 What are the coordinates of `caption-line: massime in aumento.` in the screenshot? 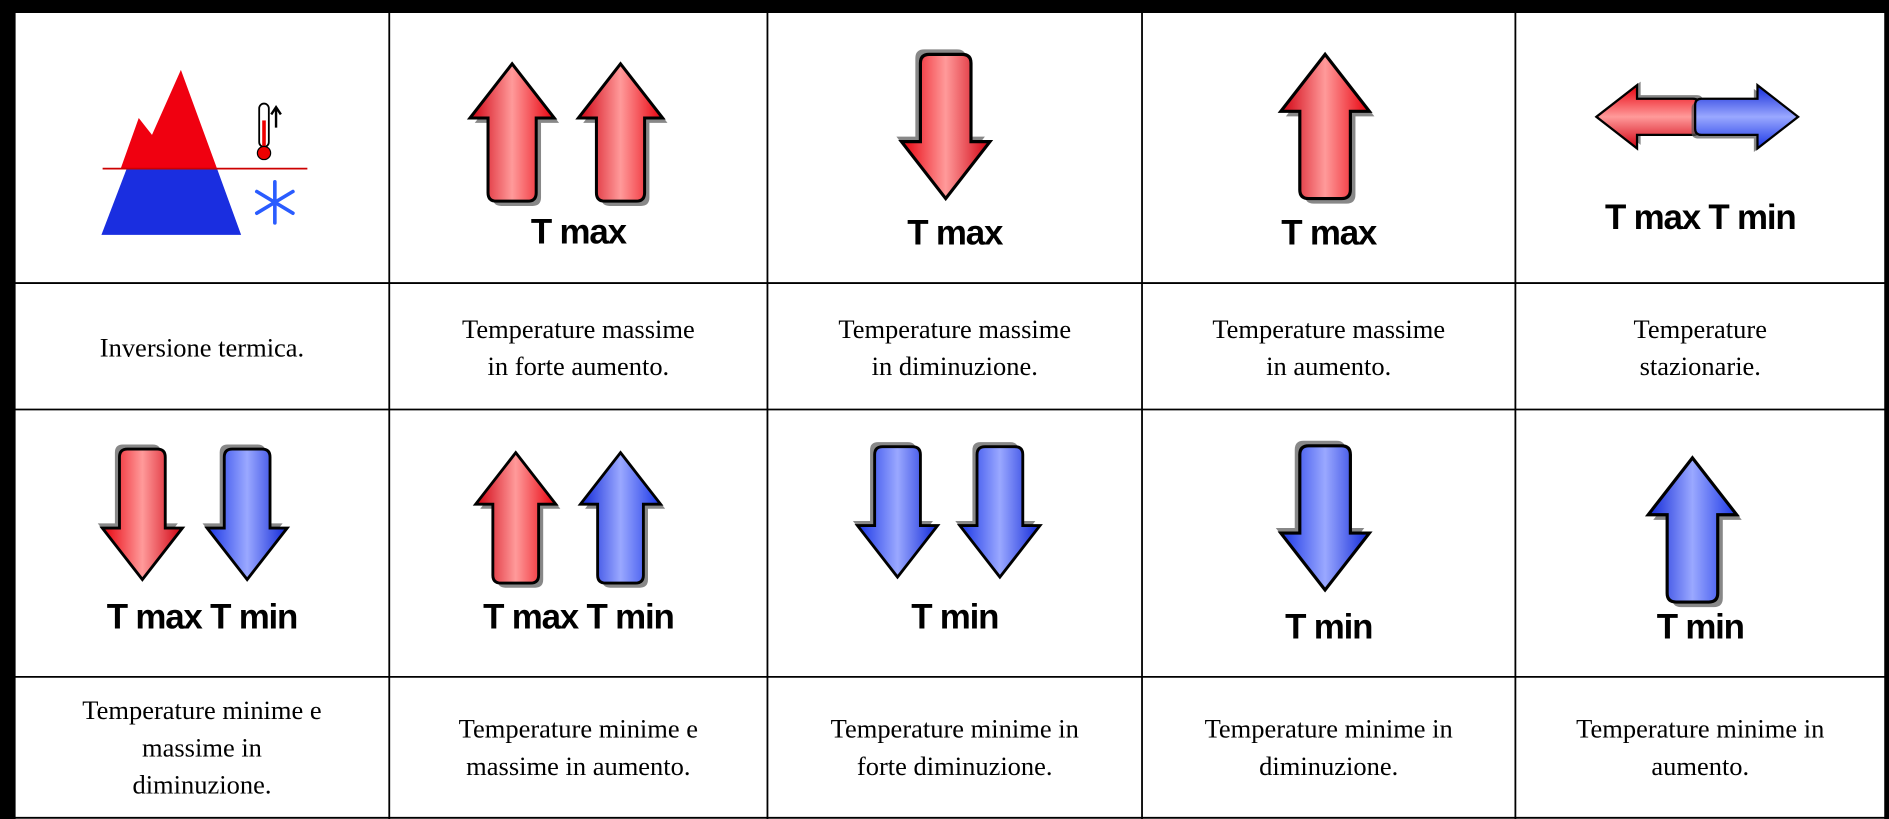 It's located at (578, 766).